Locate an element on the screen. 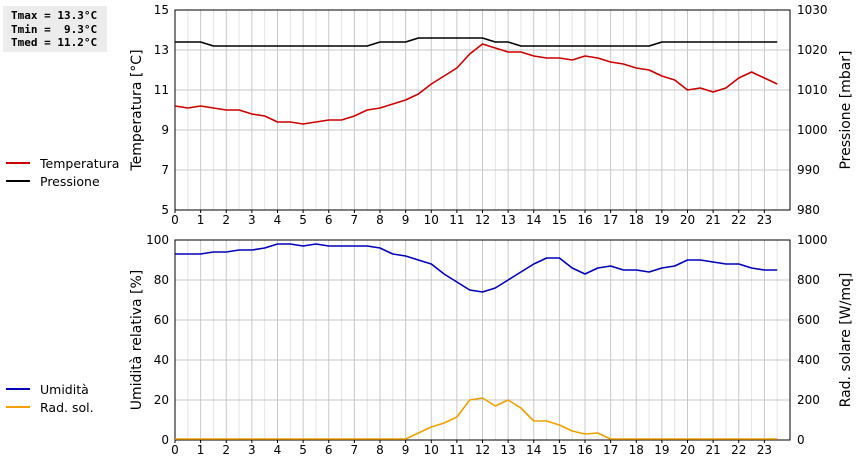 The width and height of the screenshot is (860, 460). legend-item-umidita: Umidità is located at coordinates (50, 389).